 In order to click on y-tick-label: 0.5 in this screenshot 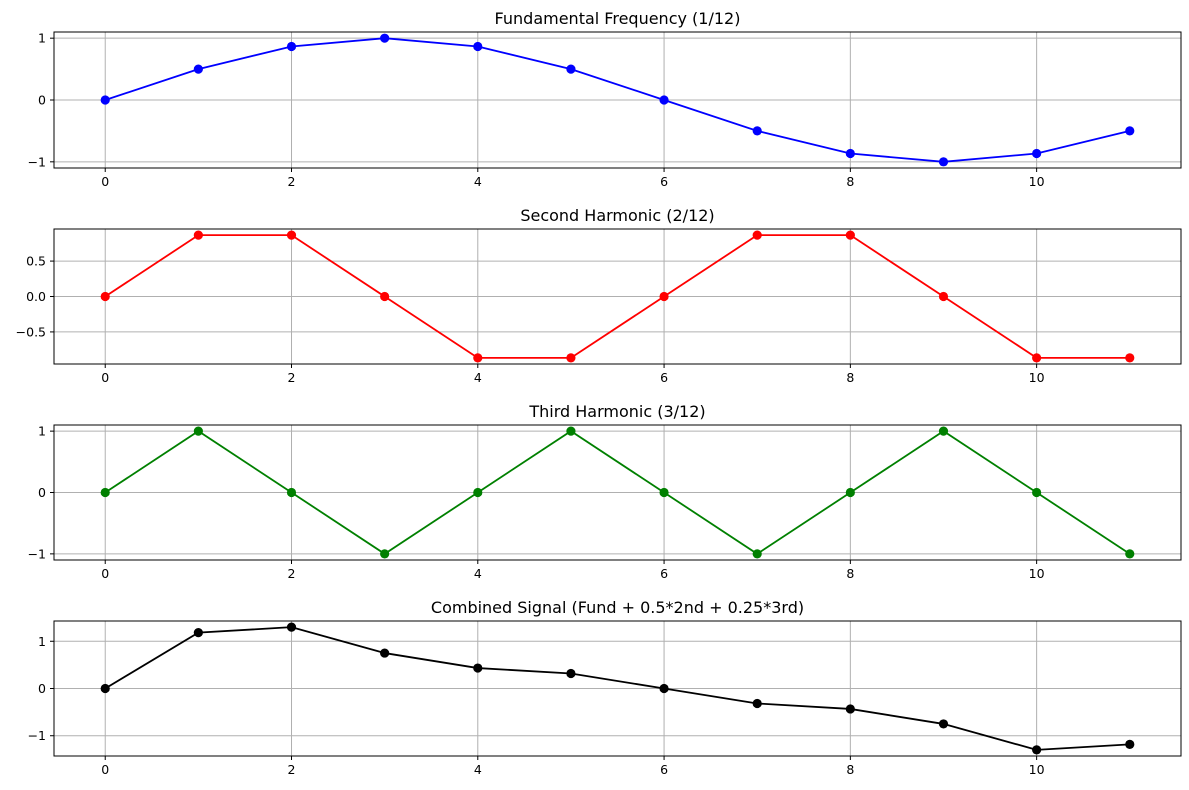, I will do `click(36, 261)`.